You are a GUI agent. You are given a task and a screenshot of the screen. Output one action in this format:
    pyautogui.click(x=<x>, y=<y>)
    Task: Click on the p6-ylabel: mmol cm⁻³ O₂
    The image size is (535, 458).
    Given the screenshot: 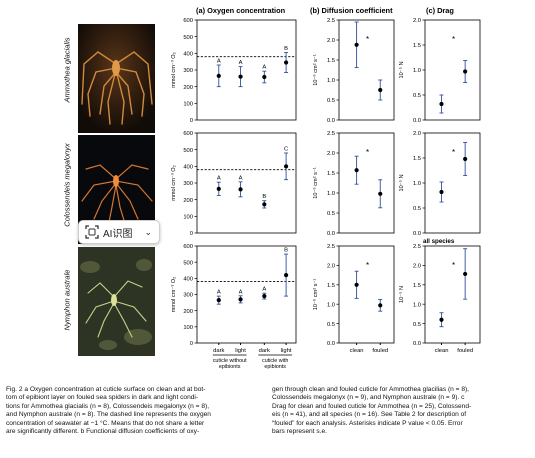 What is the action you would take?
    pyautogui.click(x=174, y=295)
    